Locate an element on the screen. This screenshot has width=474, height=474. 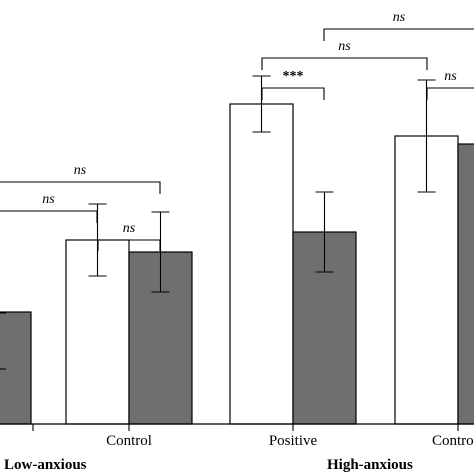
significance-bracket-4: *** is located at coordinates (293, 84).